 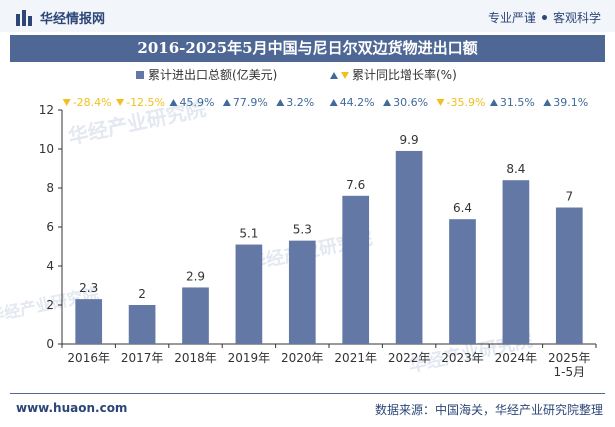 What do you see at coordinates (250, 102) in the screenshot?
I see `growth-rate-label: 77.9%` at bounding box center [250, 102].